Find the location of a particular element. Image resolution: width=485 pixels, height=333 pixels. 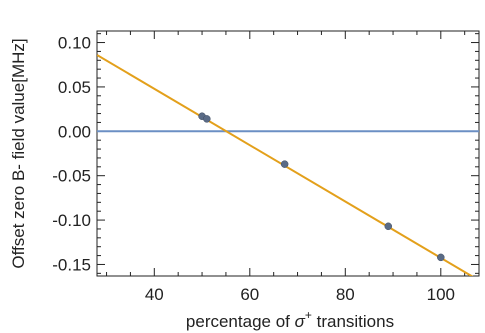

x-tick-label: 80 is located at coordinates (345, 294).